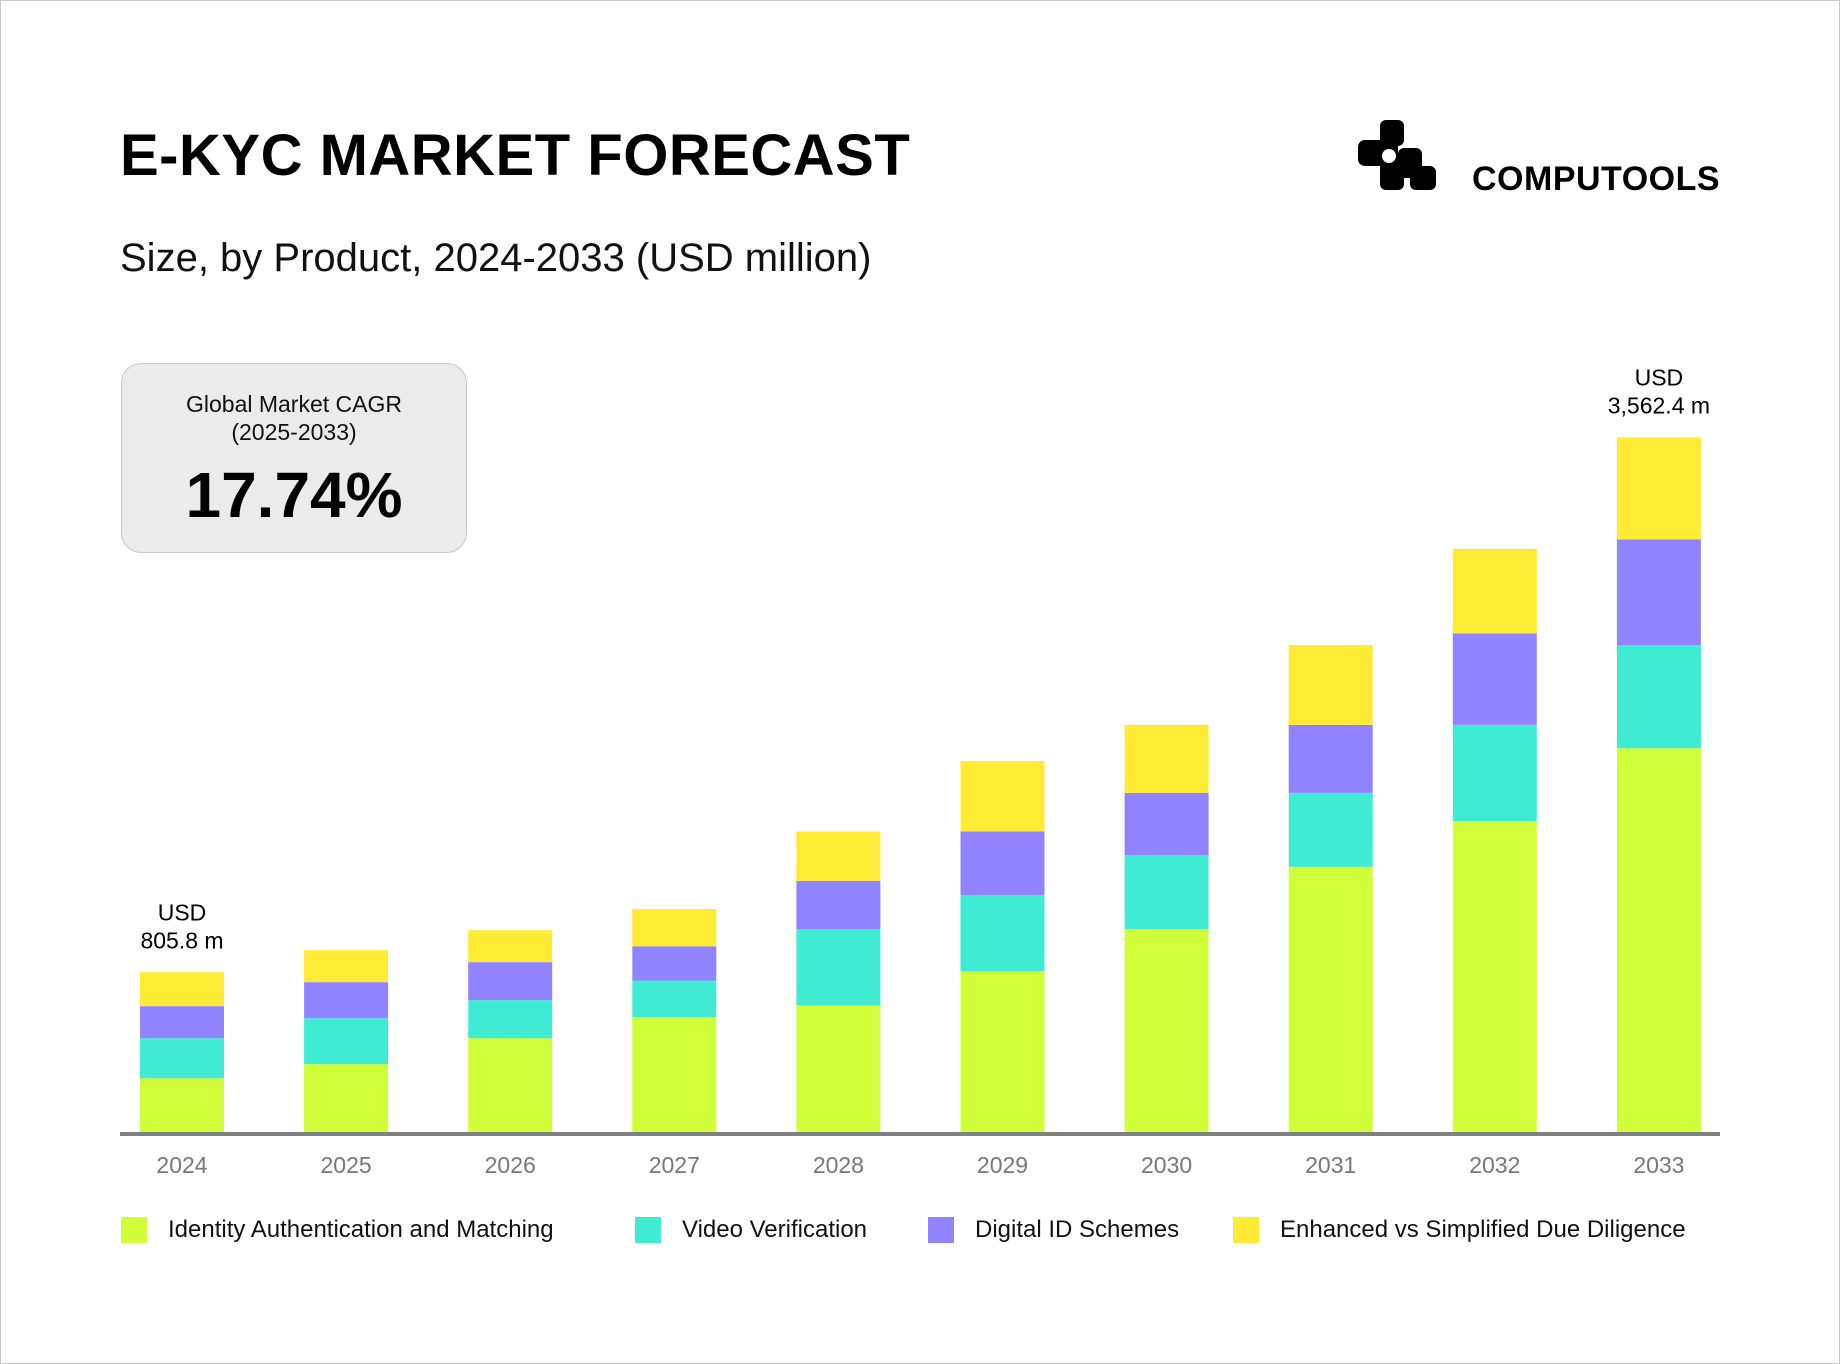 The height and width of the screenshot is (1364, 1840). Describe the element at coordinates (1658, 1165) in the screenshot. I see `x-tick-label: 2033` at that location.